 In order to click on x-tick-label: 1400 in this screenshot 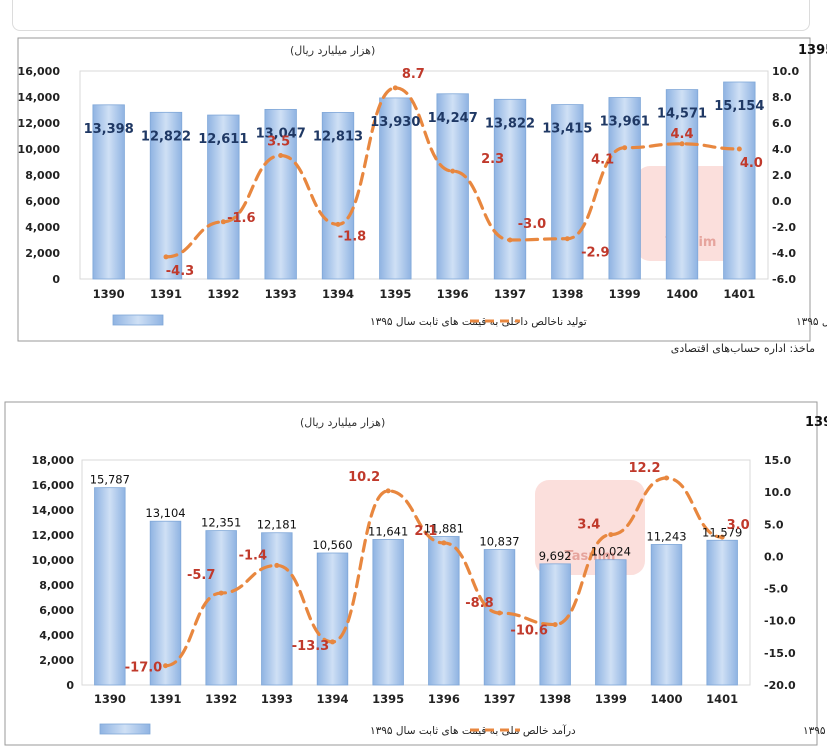, I will do `click(682, 294)`.